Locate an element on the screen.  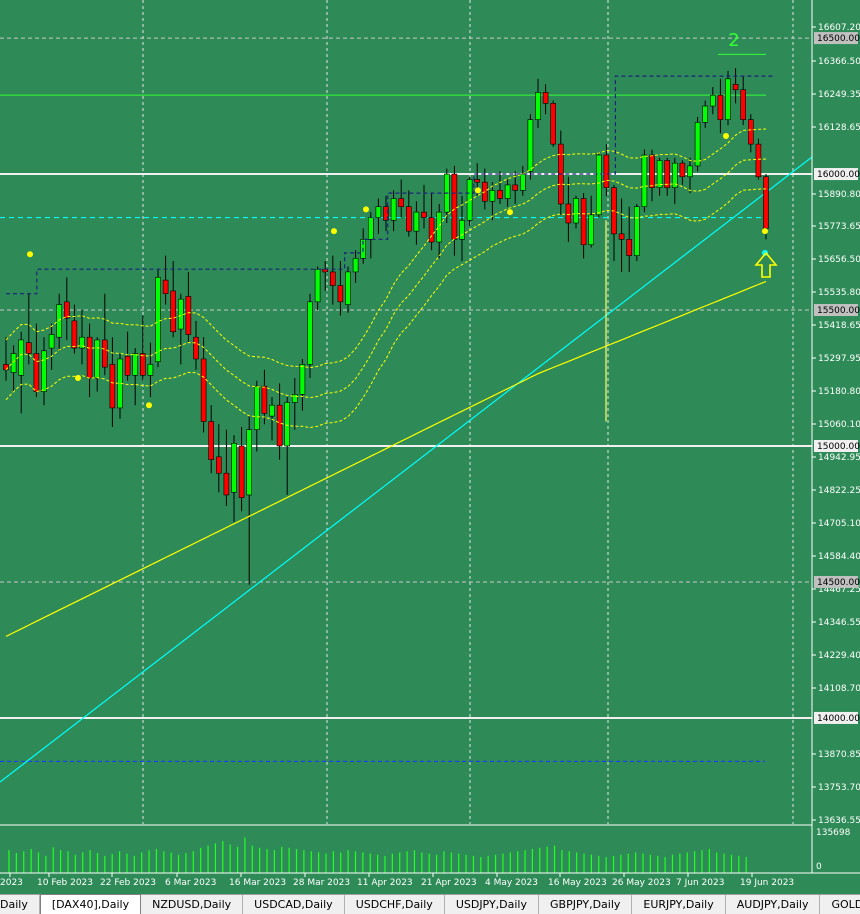
tab-daily: Daily is located at coordinates (20, 904).